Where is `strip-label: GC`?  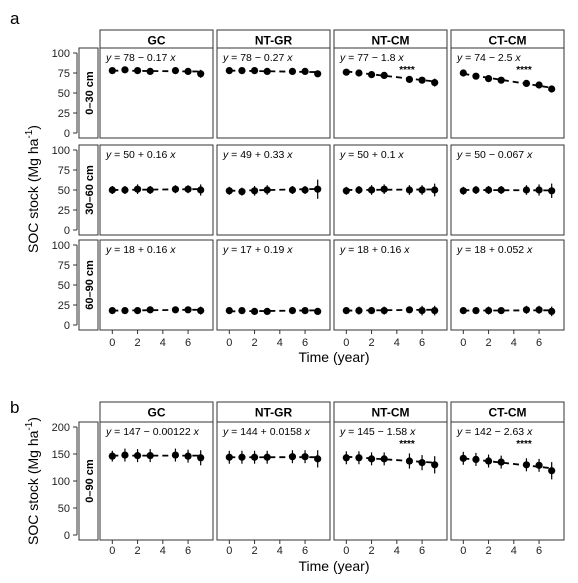
strip-label: GC is located at coordinates (157, 413).